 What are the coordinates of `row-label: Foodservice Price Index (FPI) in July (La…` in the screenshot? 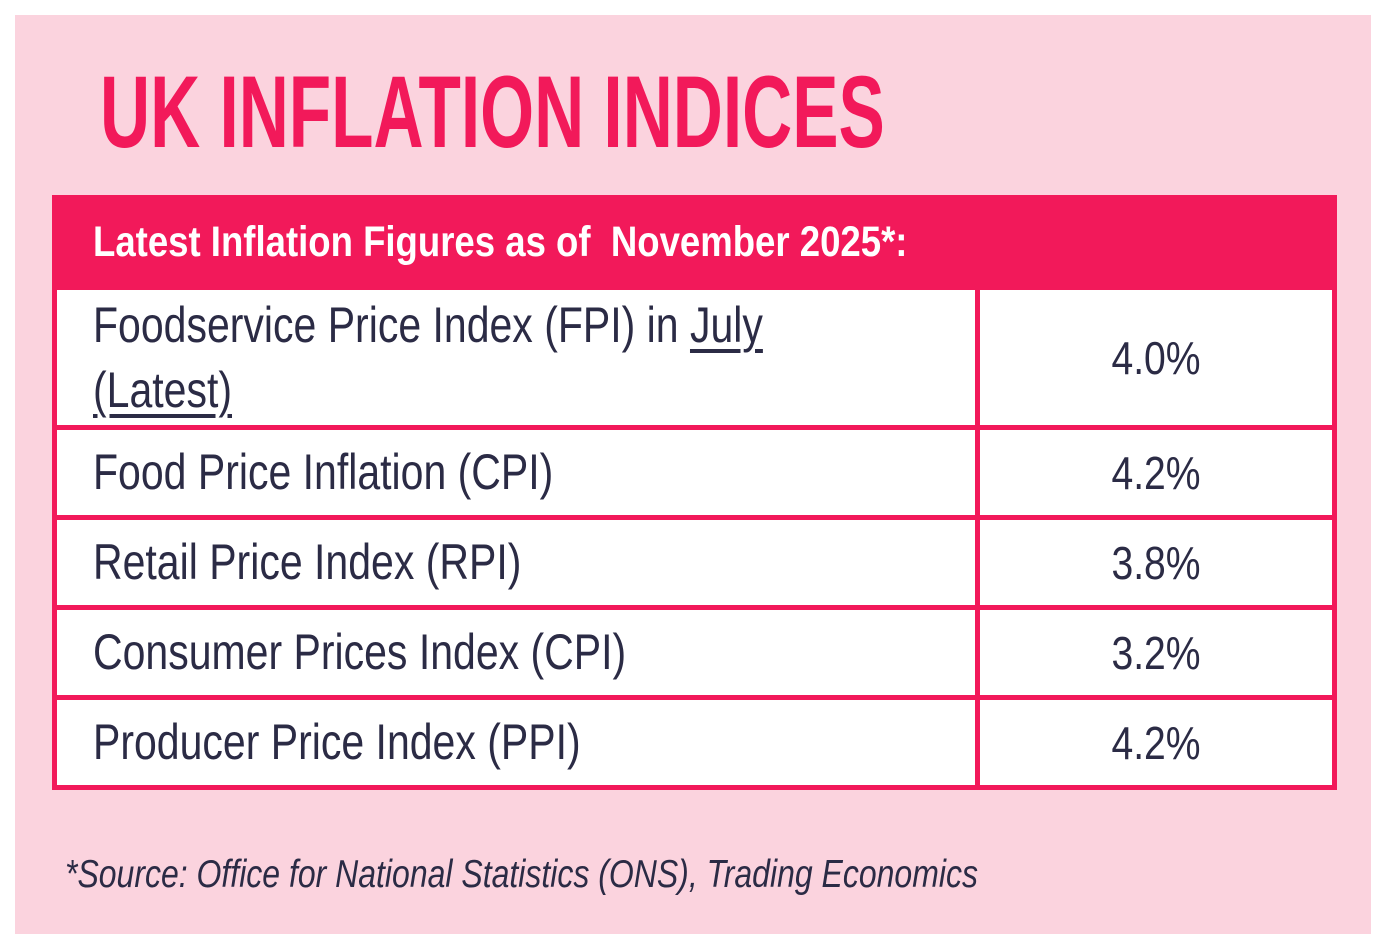 It's located at (516, 357).